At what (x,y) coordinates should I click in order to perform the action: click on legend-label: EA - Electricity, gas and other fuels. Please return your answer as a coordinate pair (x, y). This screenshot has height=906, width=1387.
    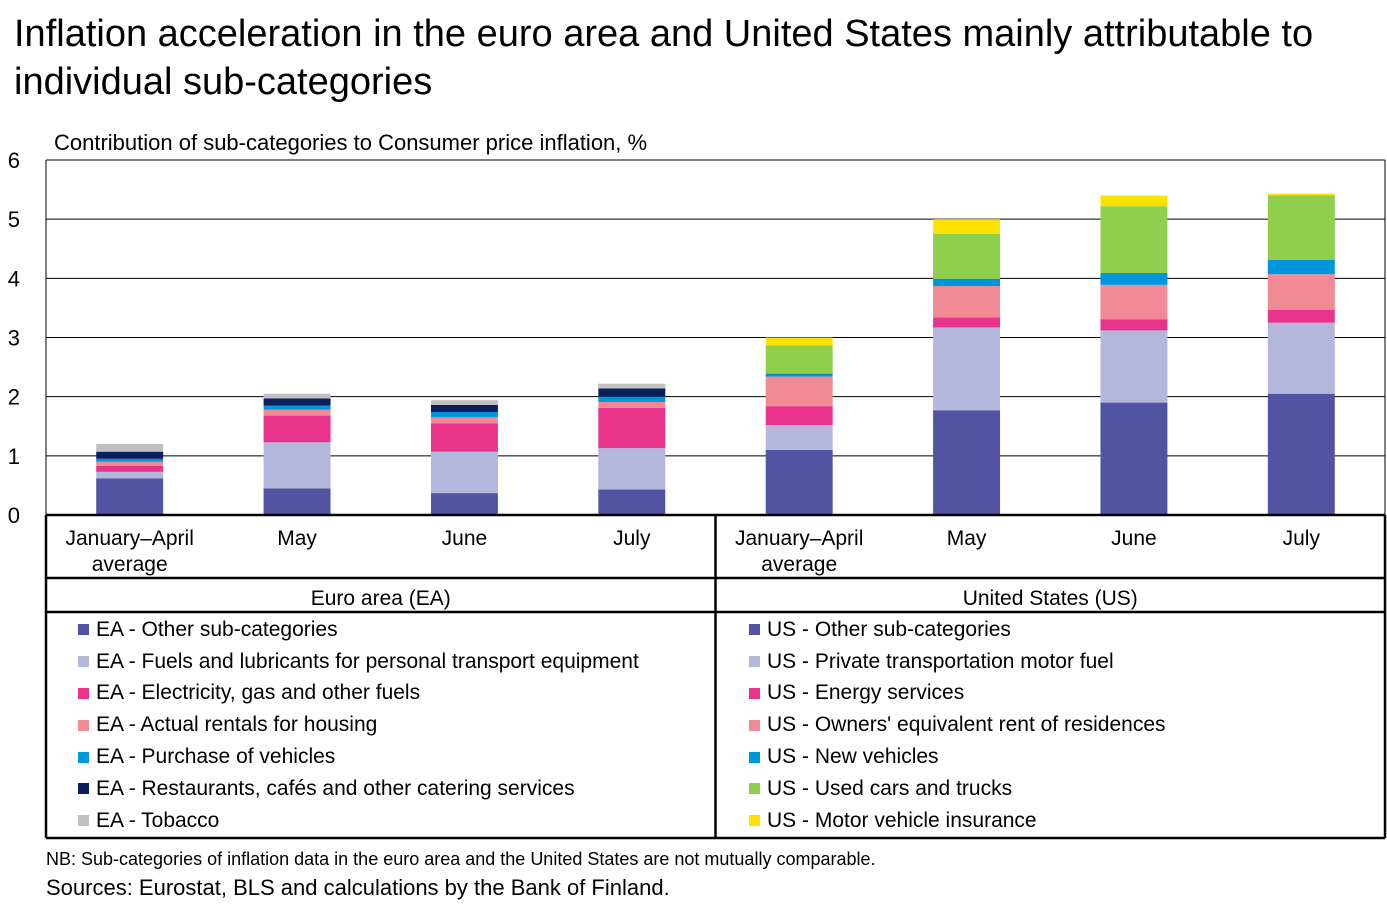
    Looking at the image, I should click on (258, 693).